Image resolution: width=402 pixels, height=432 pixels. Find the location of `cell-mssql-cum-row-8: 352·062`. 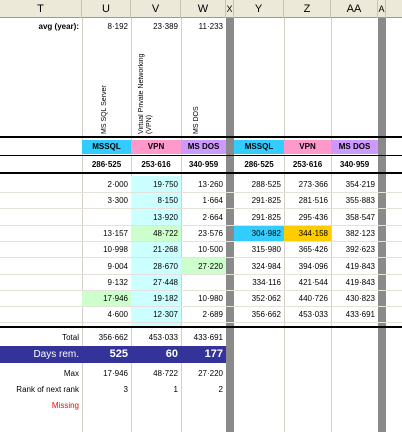

cell-mssql-cum-row-8: 352·062 is located at coordinates (266, 298).